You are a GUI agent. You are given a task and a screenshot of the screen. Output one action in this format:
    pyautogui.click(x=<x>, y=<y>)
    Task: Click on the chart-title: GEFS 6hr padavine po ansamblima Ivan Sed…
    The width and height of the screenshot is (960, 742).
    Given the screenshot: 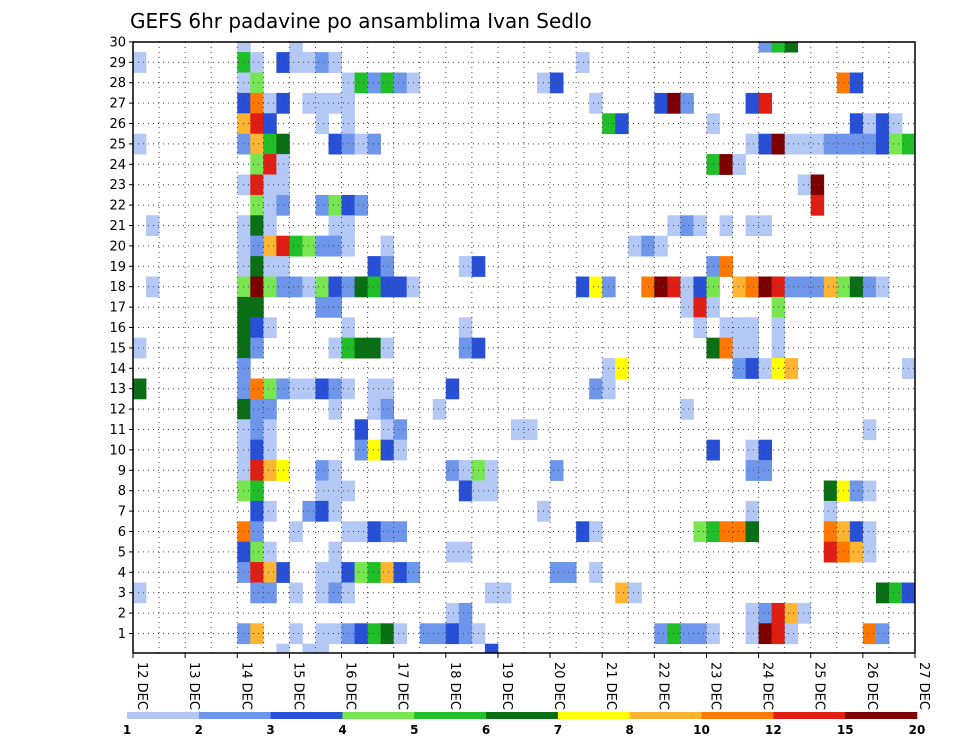 What is the action you would take?
    pyautogui.click(x=361, y=21)
    